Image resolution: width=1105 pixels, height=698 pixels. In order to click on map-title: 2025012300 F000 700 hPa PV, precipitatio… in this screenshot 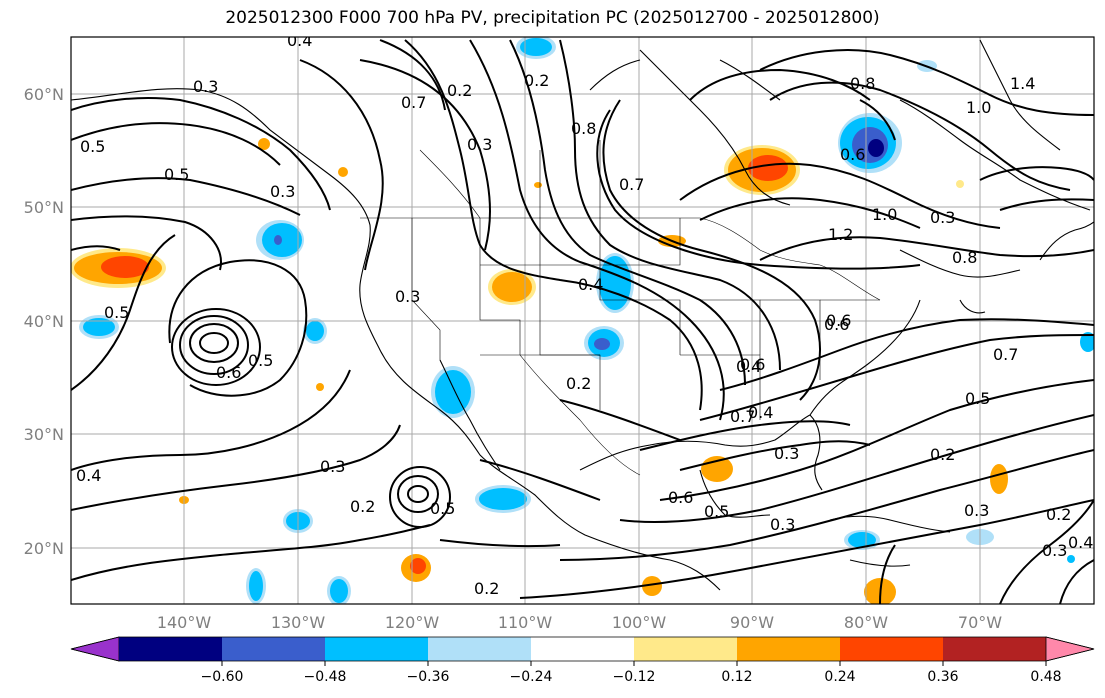, I will do `click(552, 18)`.